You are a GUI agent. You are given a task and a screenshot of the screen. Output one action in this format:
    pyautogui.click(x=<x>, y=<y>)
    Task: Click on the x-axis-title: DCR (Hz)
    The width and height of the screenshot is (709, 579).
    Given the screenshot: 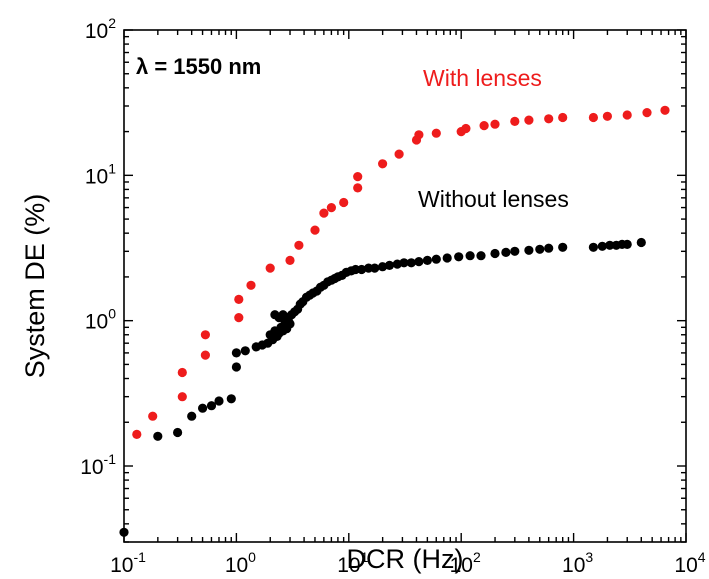 What is the action you would take?
    pyautogui.click(x=405, y=559)
    